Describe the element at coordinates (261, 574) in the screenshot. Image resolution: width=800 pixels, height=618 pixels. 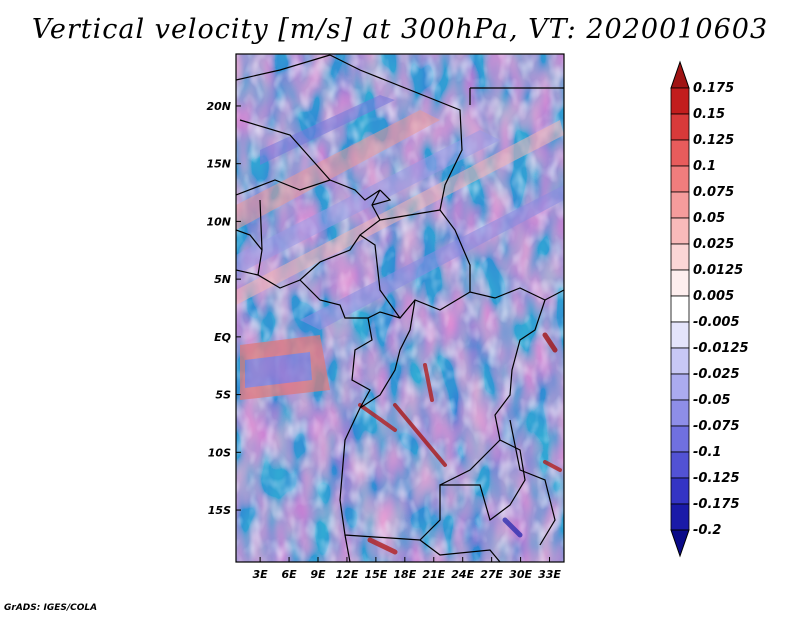
I see `lon-tick-label: 3E` at that location.